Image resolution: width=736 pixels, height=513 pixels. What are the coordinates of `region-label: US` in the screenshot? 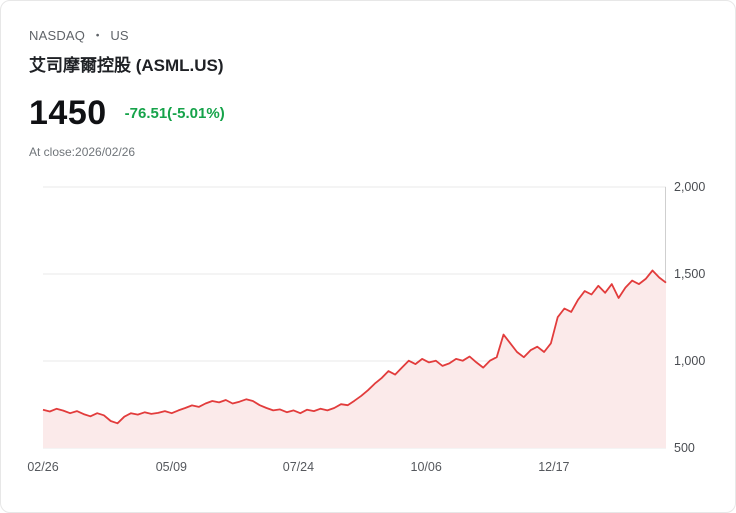 It's located at (119, 35).